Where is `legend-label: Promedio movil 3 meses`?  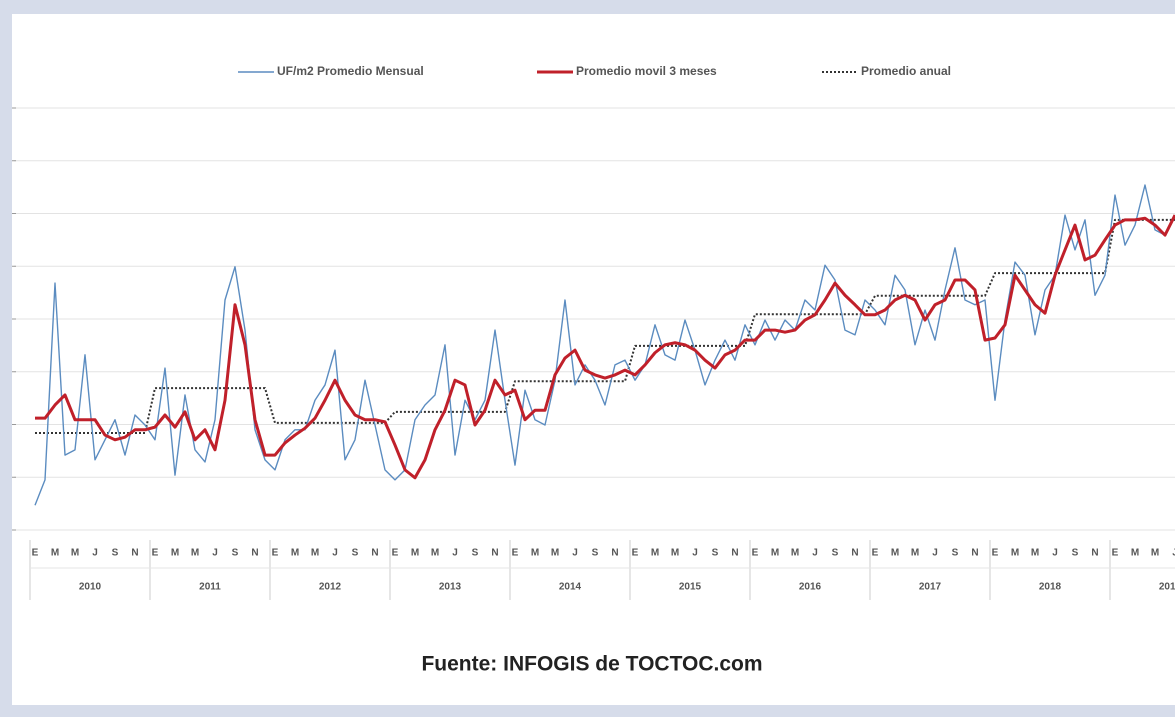 legend-label: Promedio movil 3 meses is located at coordinates (646, 71).